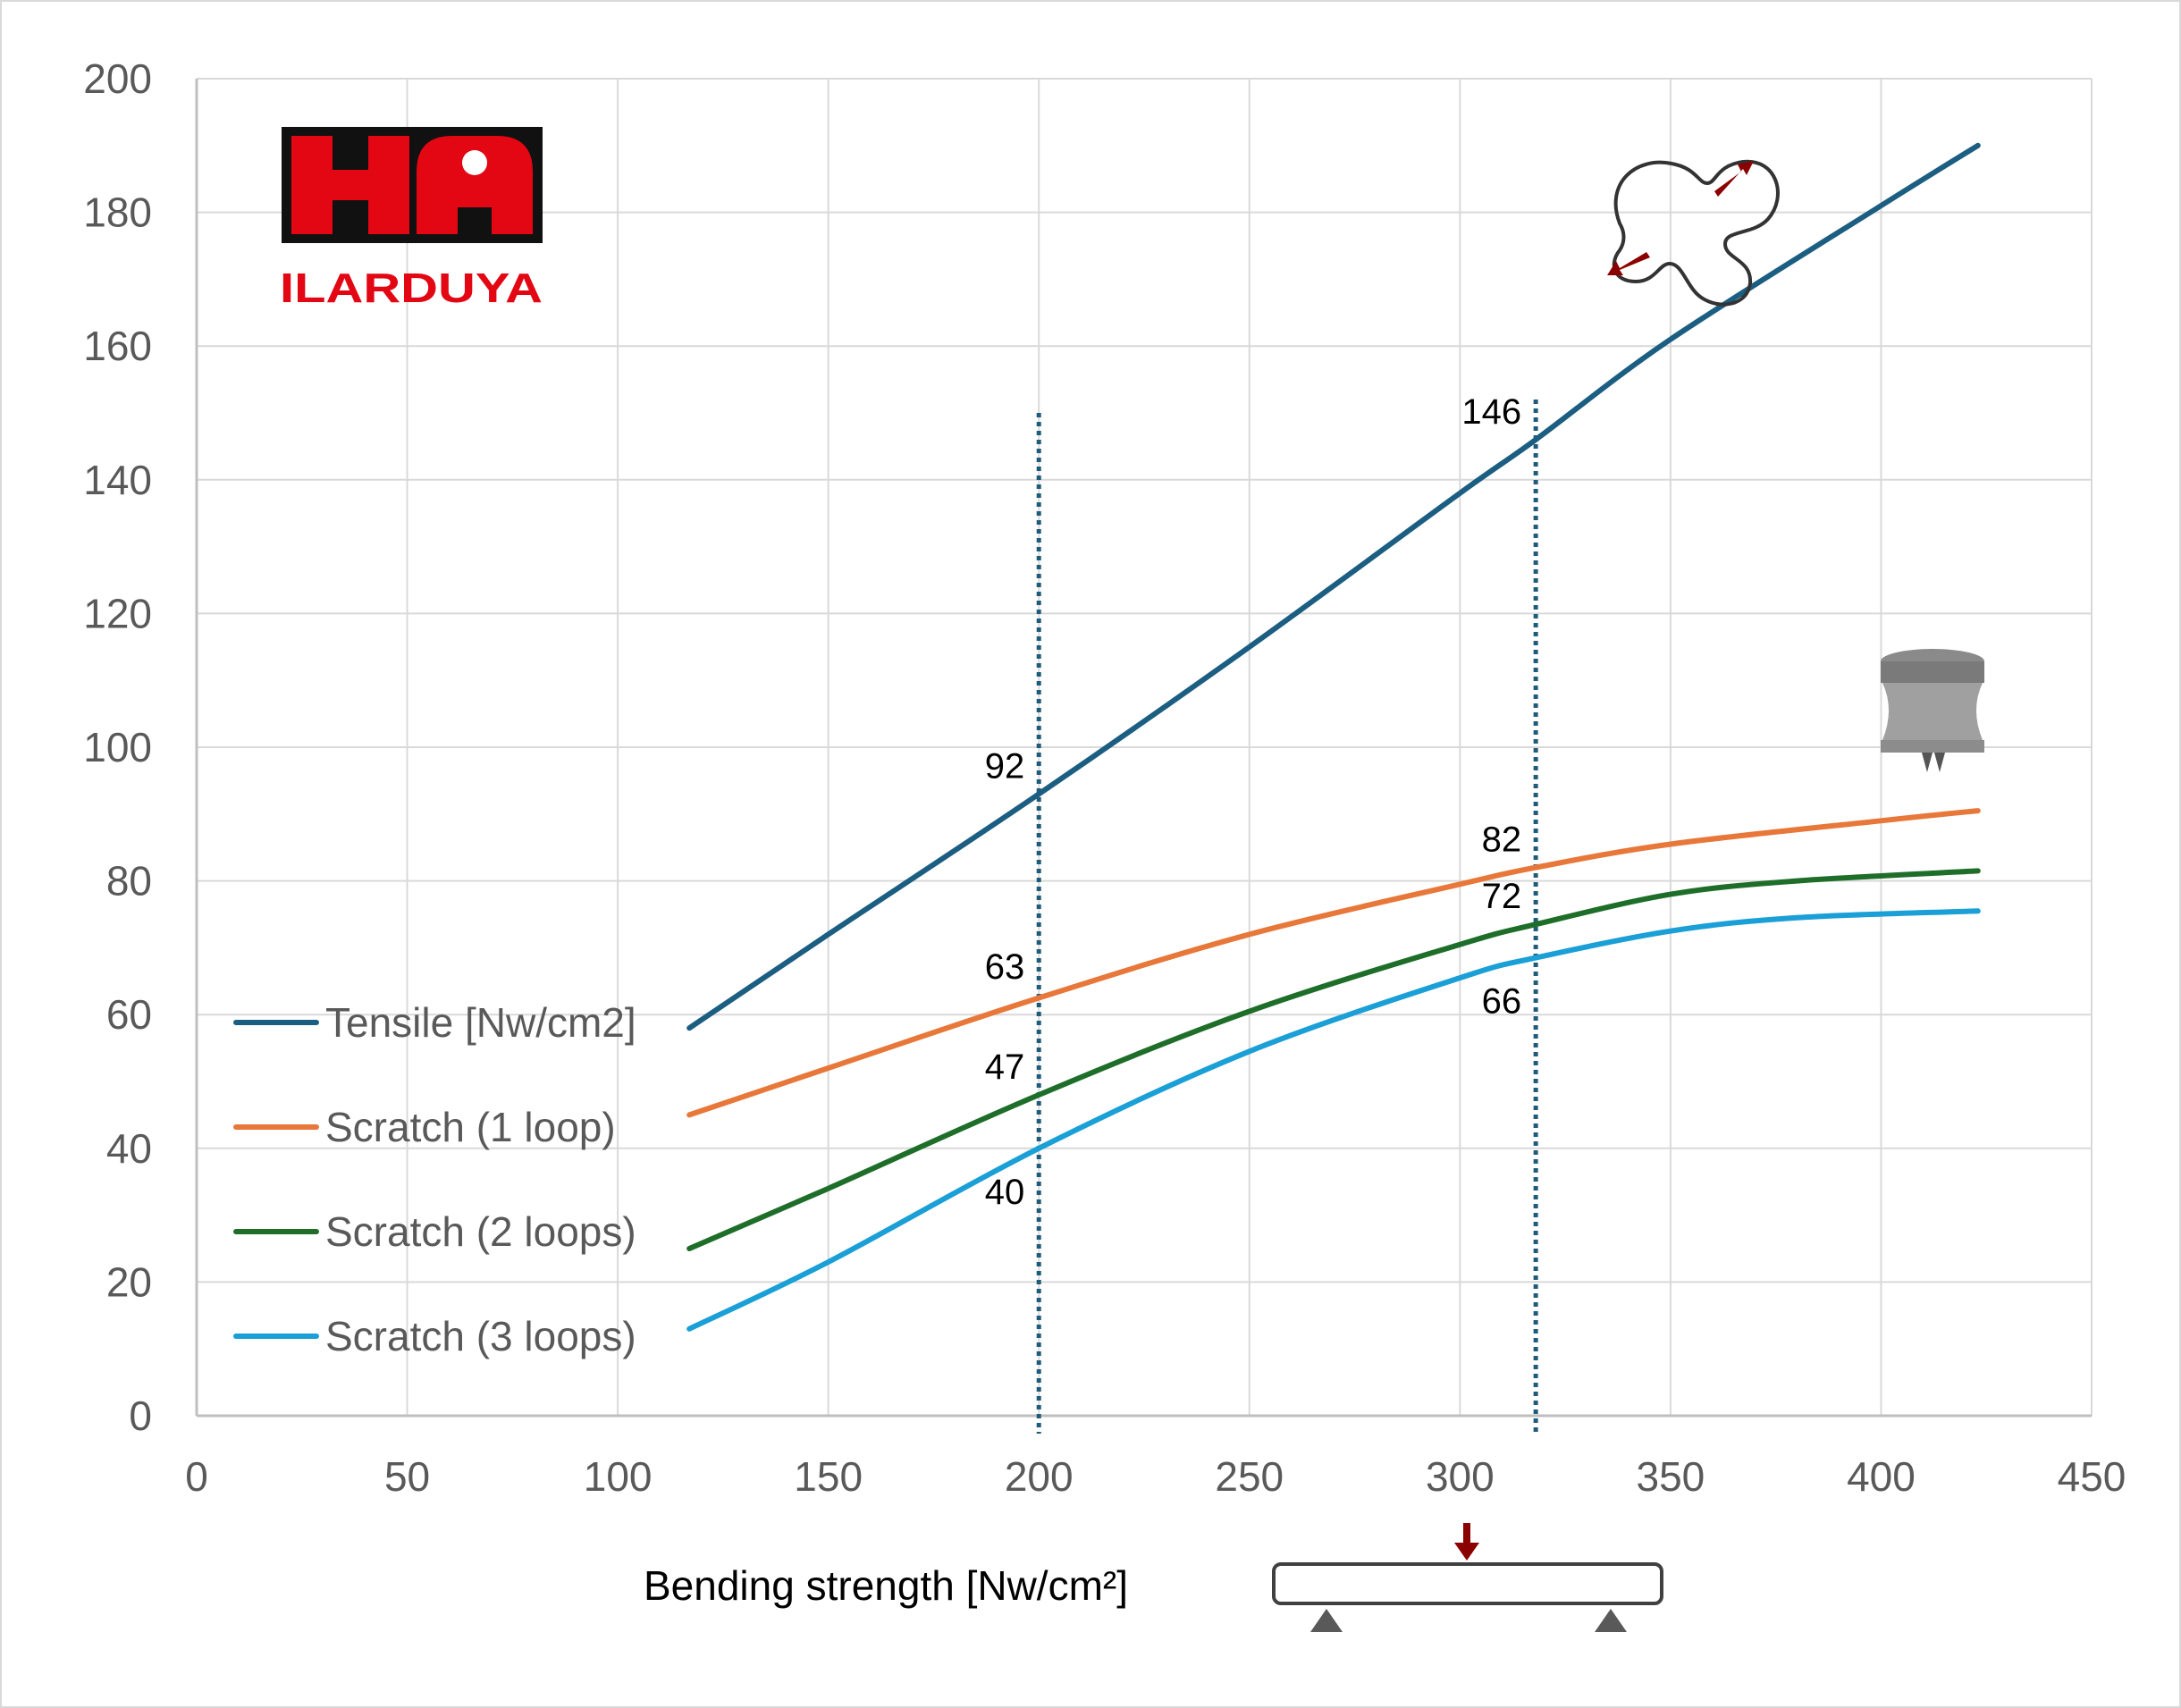  I want to click on scratch-tester-icon, so click(1933, 711).